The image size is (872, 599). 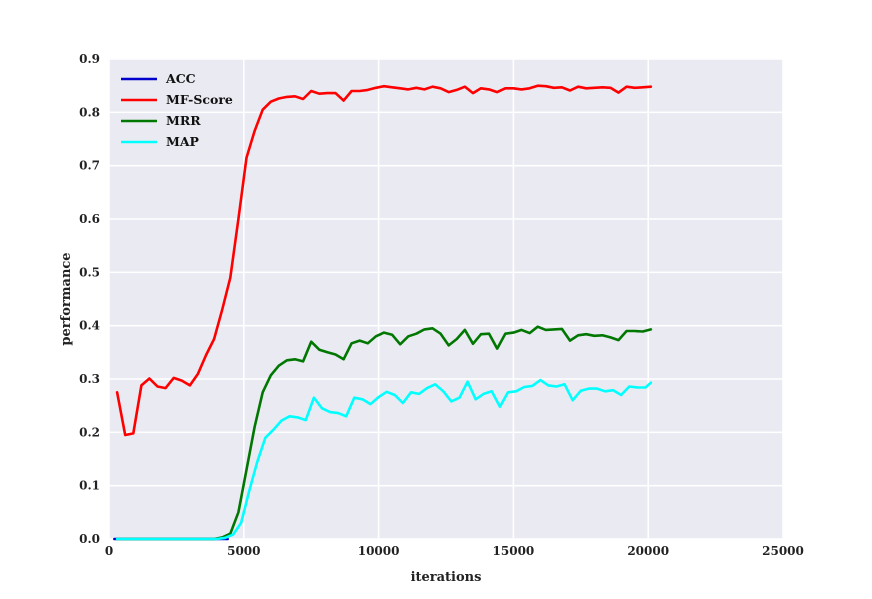 What do you see at coordinates (89, 539) in the screenshot?
I see `y-tick-label: 0.0` at bounding box center [89, 539].